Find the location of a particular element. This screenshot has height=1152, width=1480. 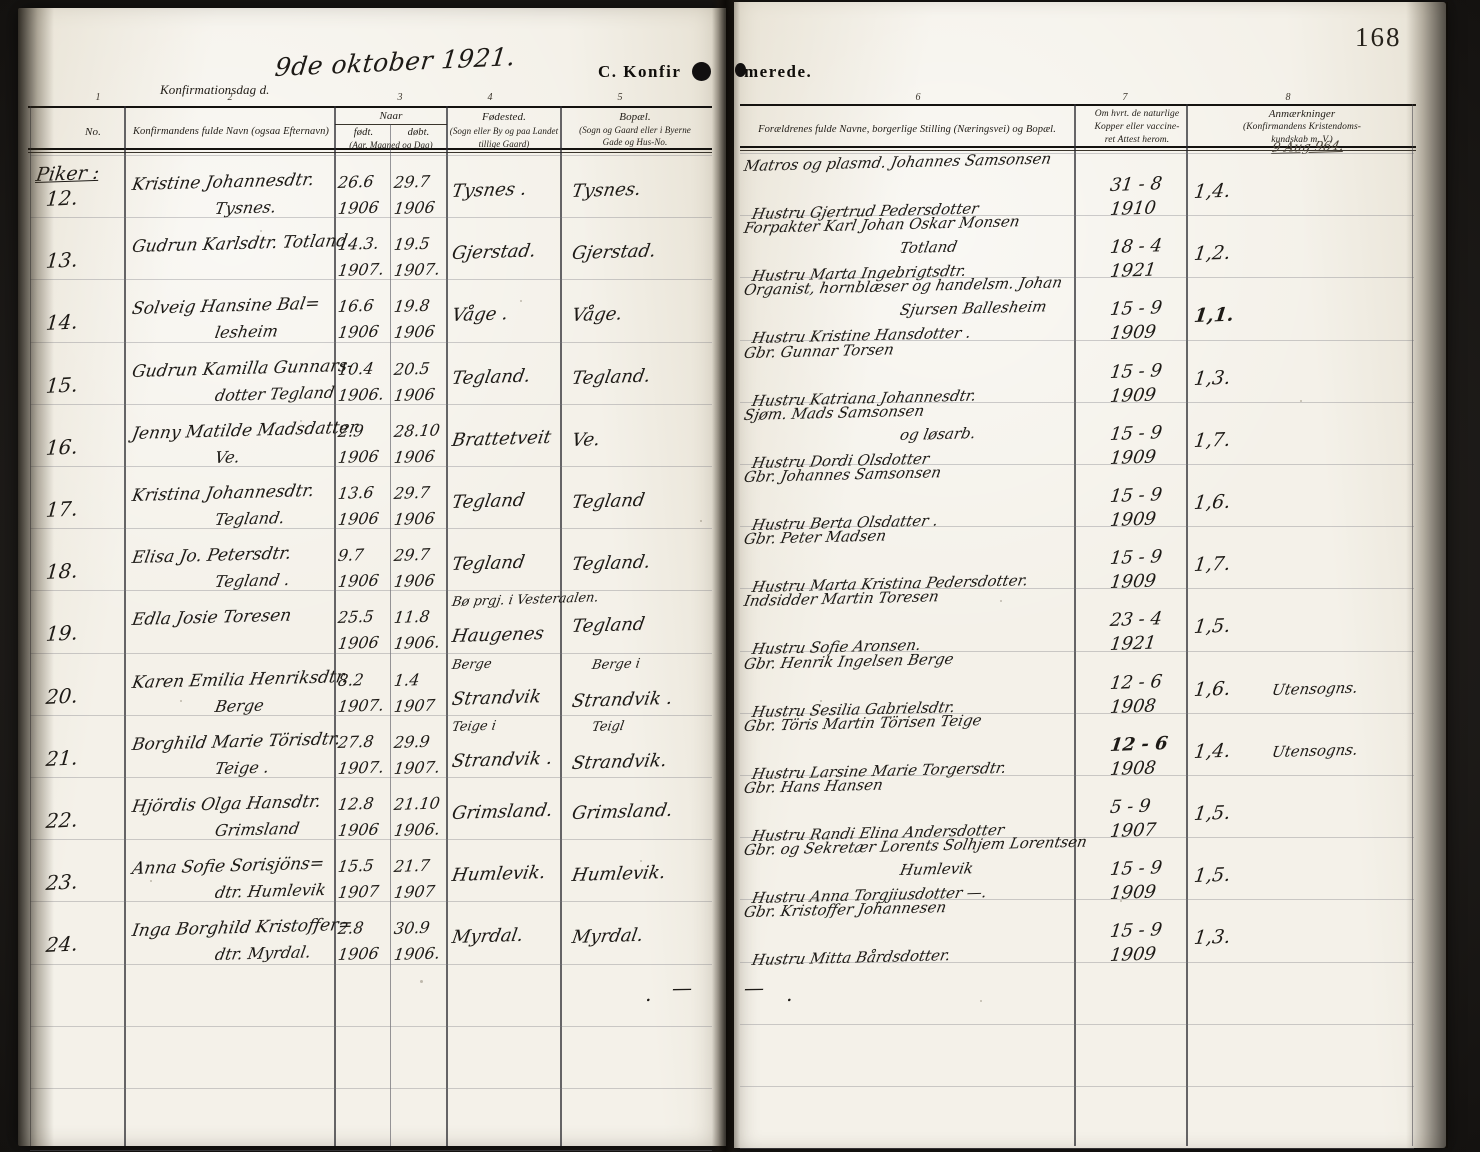

vaccination-date-year: 1907 is located at coordinates (1133, 831).